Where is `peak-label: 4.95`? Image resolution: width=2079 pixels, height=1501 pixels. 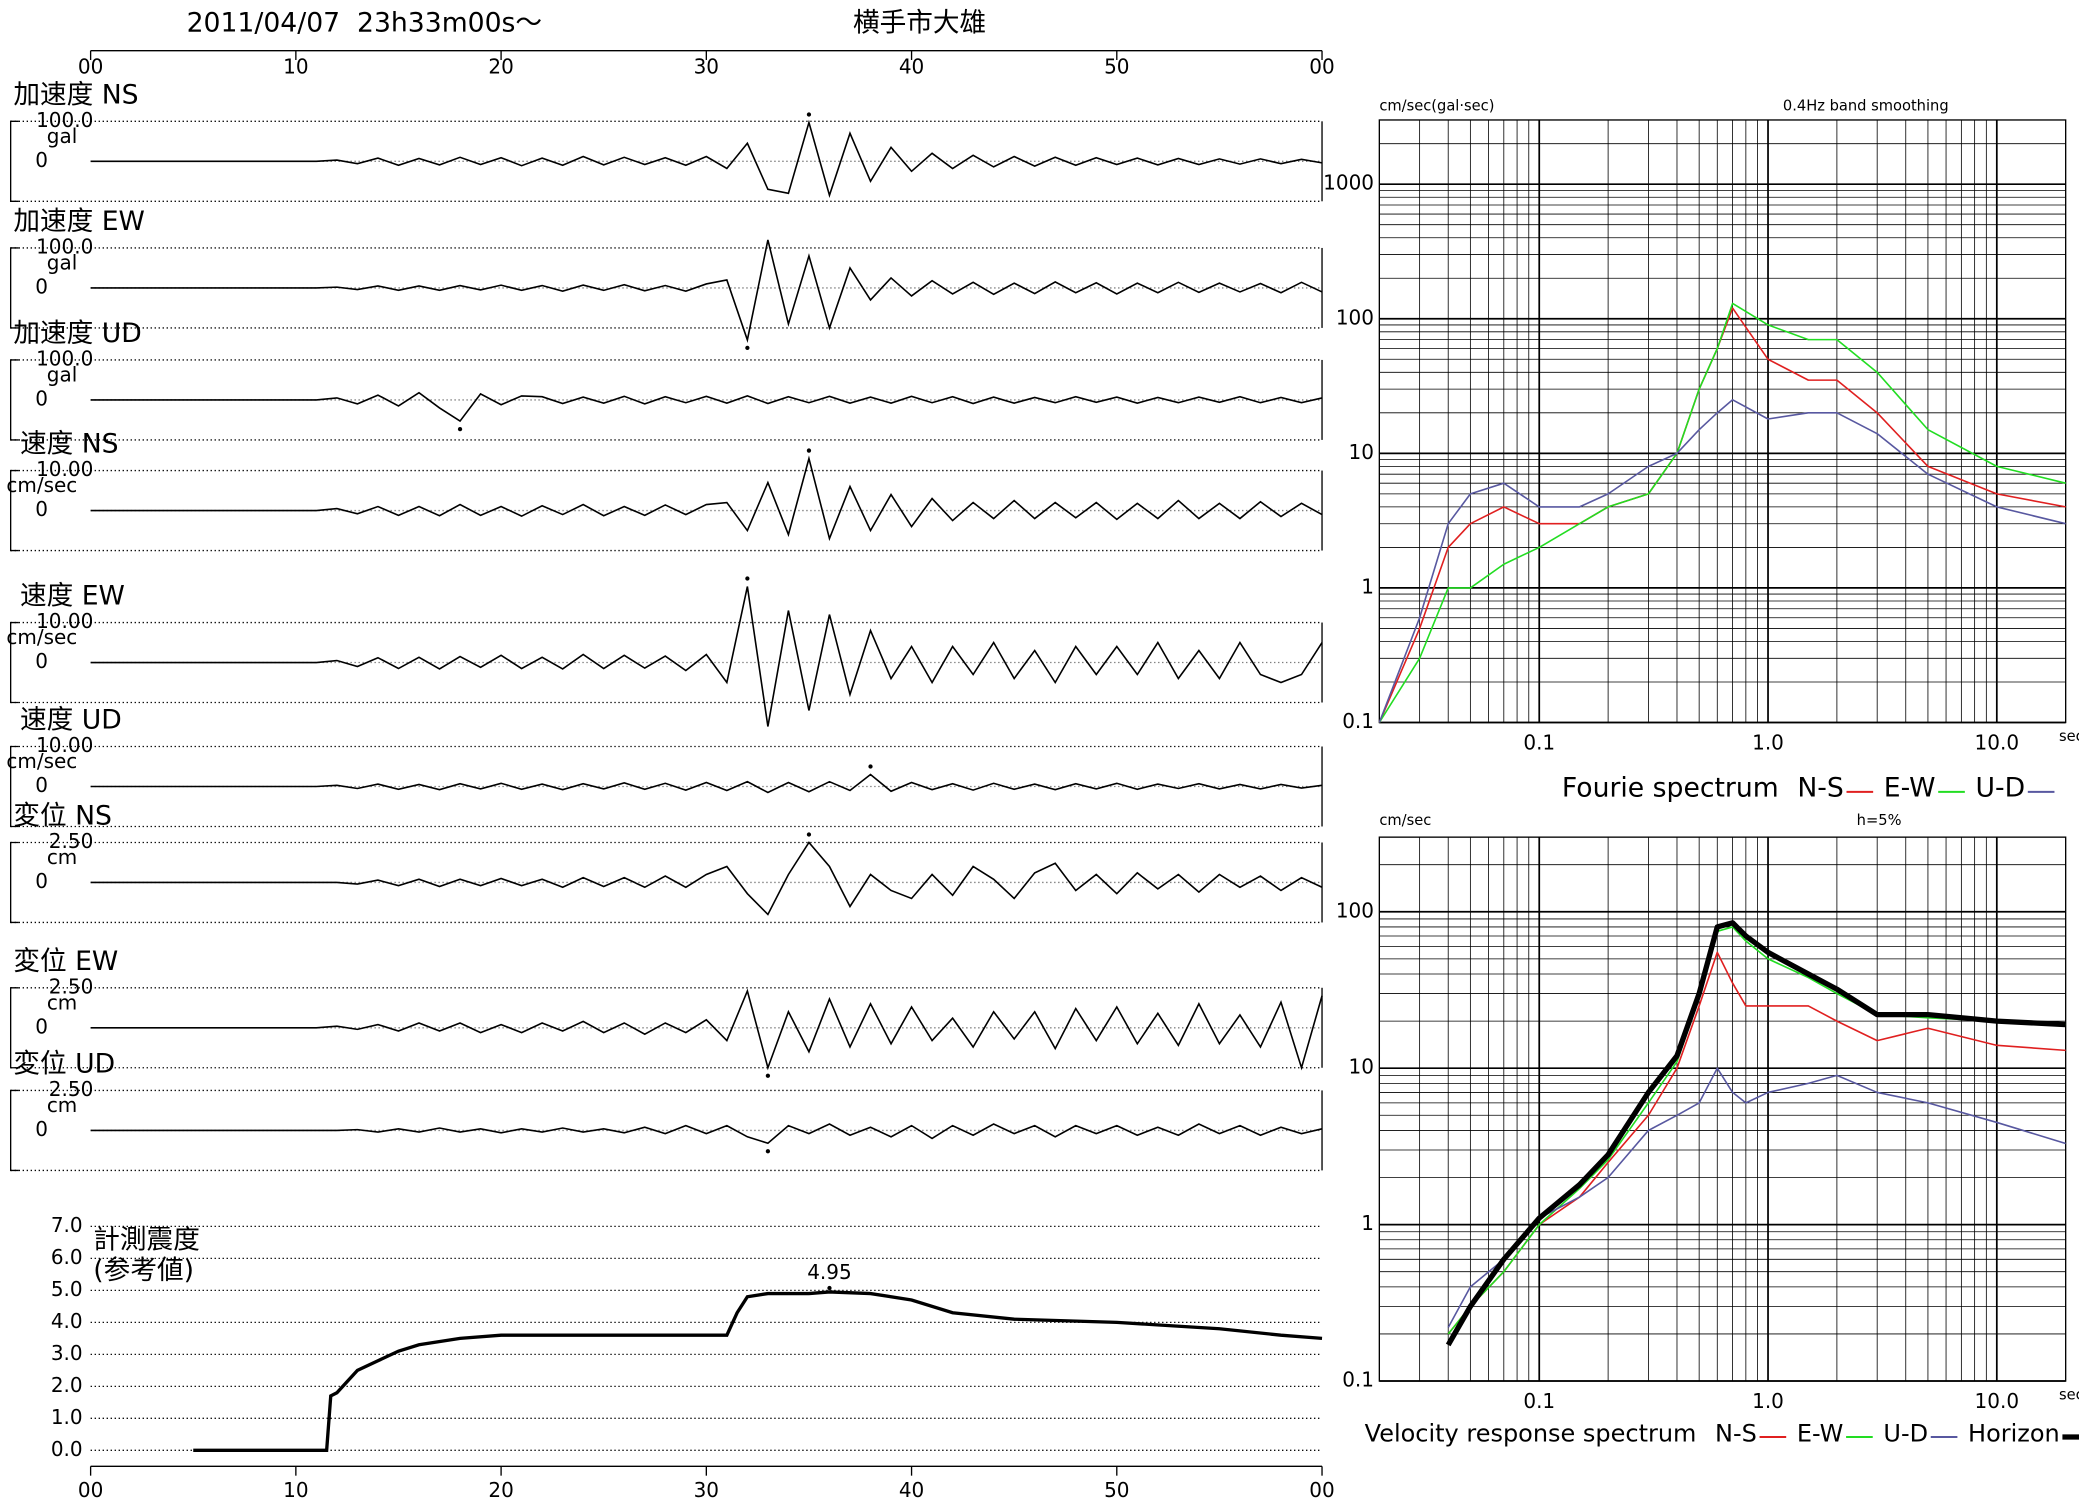
peak-label: 4.95 is located at coordinates (829, 1272).